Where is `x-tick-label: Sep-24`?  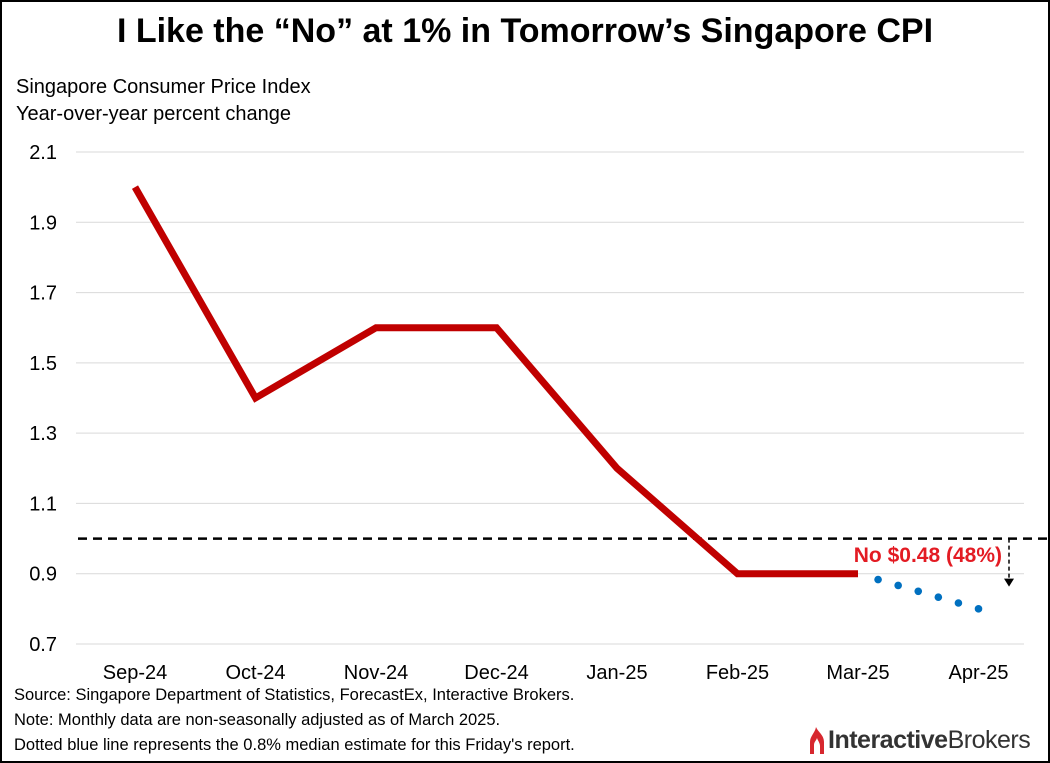
x-tick-label: Sep-24 is located at coordinates (135, 673).